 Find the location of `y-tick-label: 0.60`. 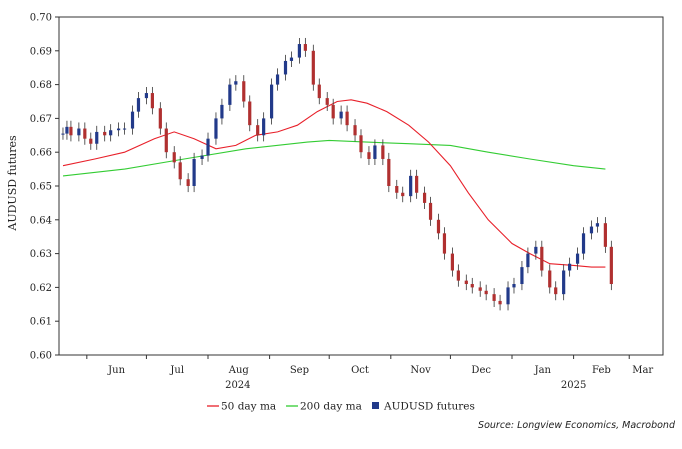

y-tick-label: 0.60 is located at coordinates (41, 356).